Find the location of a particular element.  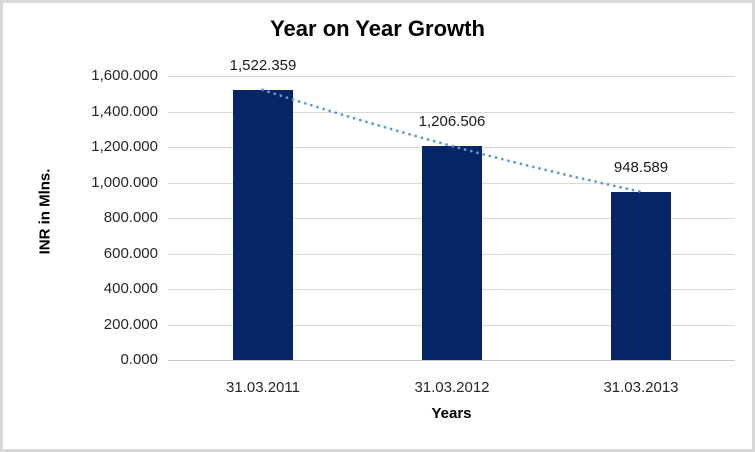

y-tick-label: 800.000 is located at coordinates (130, 217).